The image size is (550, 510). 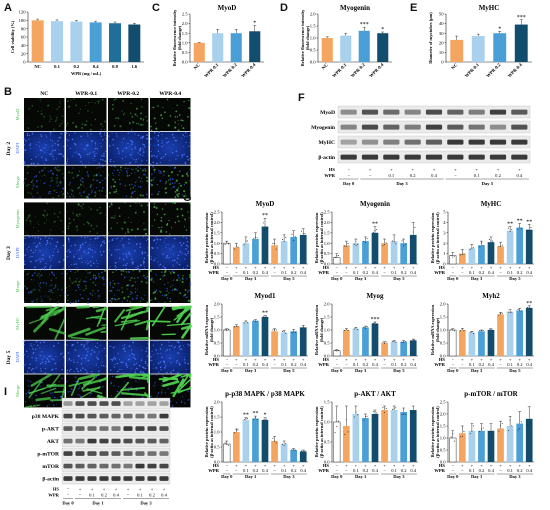 I want to click on day-label: Day 0, so click(x=68, y=503).